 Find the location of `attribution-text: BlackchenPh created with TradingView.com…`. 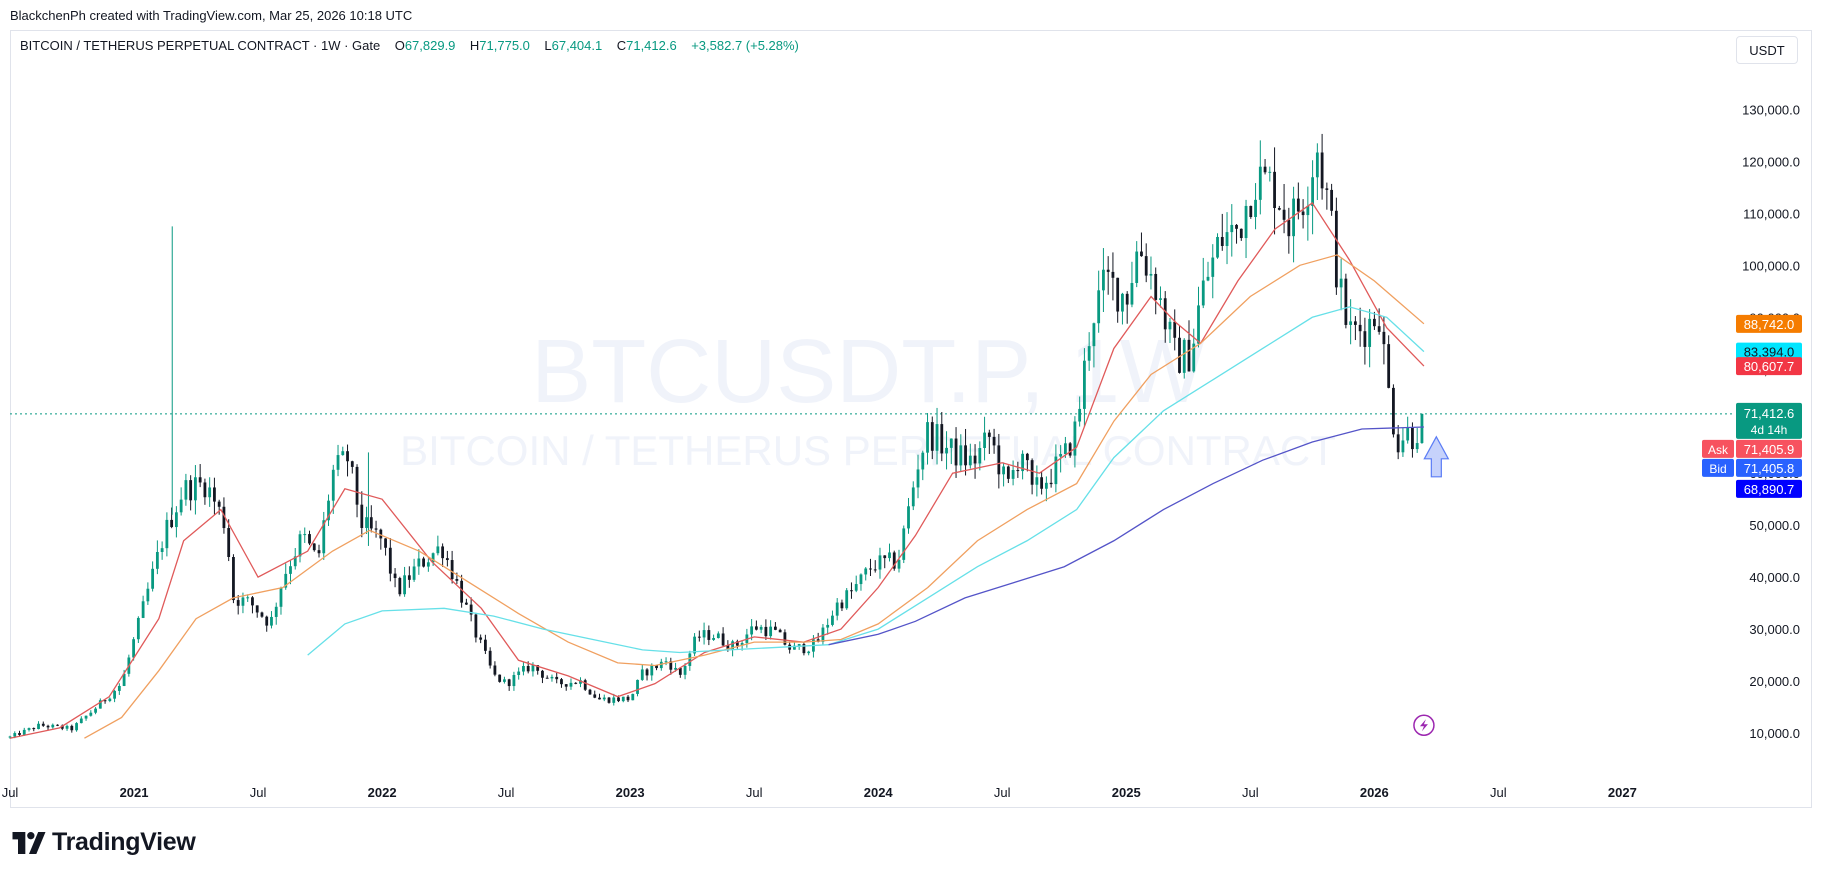

attribution-text: BlackchenPh created with TradingView.com… is located at coordinates (211, 15).